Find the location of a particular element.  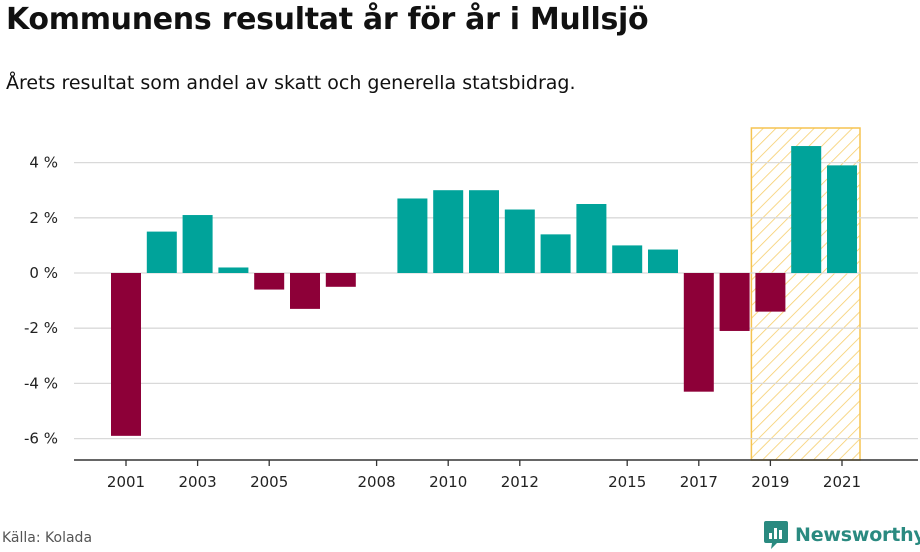

y-tick-label: 0 % is located at coordinates (43, 273).